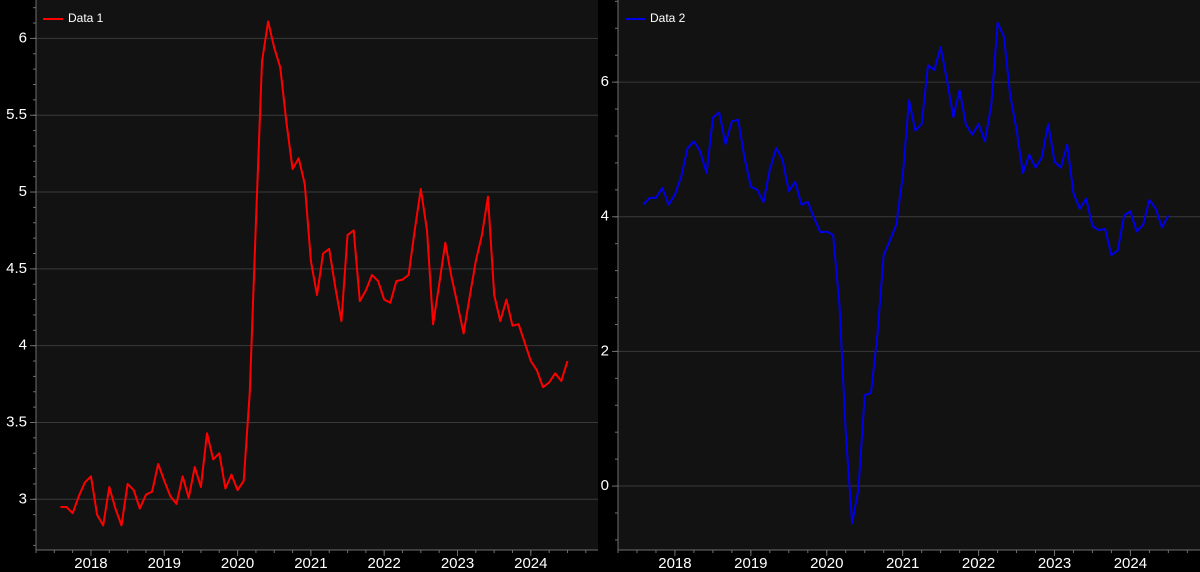 Image resolution: width=1200 pixels, height=572 pixels. Describe the element at coordinates (16, 421) in the screenshot. I see `y-tick-label: 3.5` at that location.